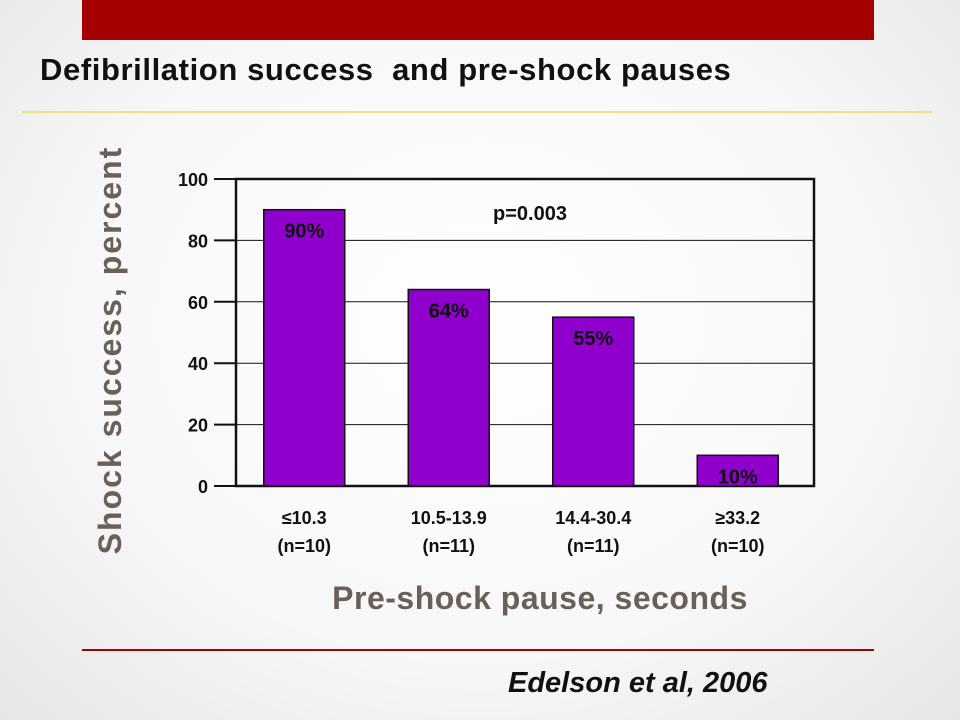 The height and width of the screenshot is (720, 960). Describe the element at coordinates (198, 426) in the screenshot. I see `y-tick-label: 20` at that location.